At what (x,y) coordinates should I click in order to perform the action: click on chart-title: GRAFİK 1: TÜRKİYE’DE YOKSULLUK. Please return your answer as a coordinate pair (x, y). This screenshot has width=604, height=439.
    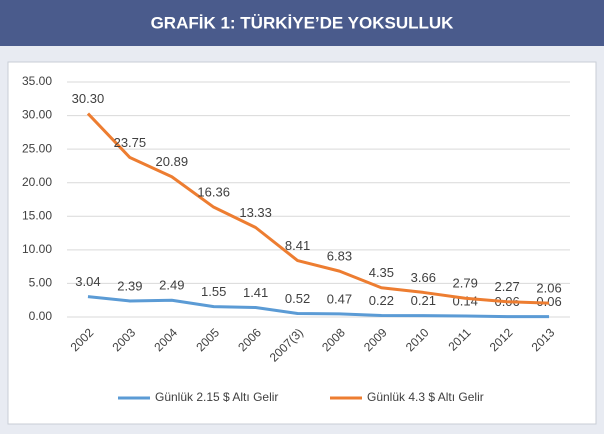
    Looking at the image, I should click on (303, 22).